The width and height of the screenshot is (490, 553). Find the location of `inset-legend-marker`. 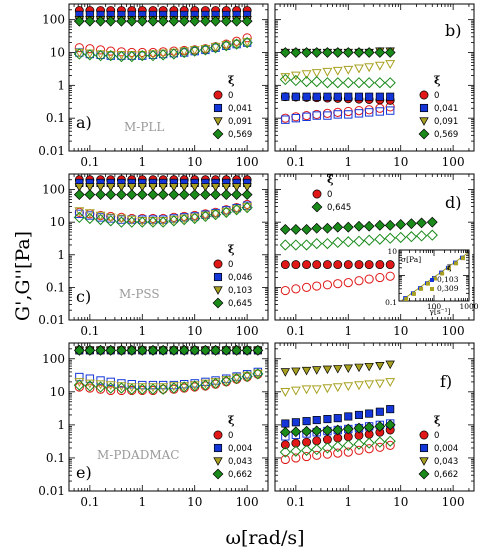

inset-legend-marker is located at coordinates (432, 289).